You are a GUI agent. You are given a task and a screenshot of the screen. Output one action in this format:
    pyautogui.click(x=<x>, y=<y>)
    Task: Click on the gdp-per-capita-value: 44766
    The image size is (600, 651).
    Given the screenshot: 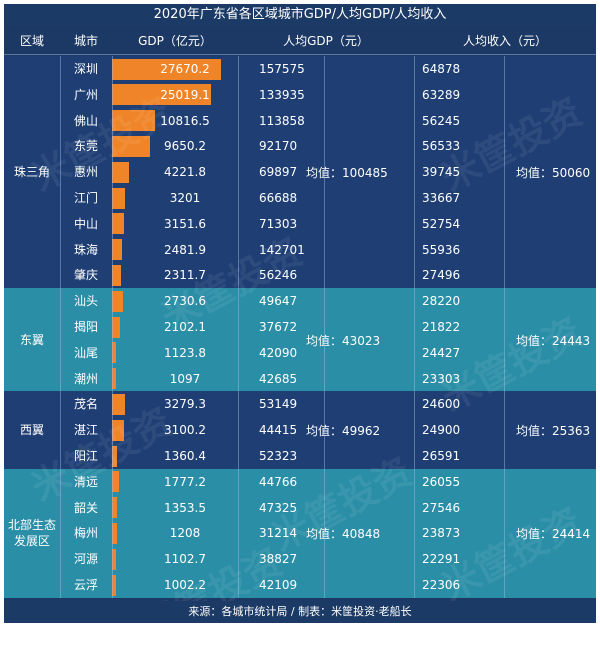 What is the action you would take?
    pyautogui.click(x=278, y=481)
    